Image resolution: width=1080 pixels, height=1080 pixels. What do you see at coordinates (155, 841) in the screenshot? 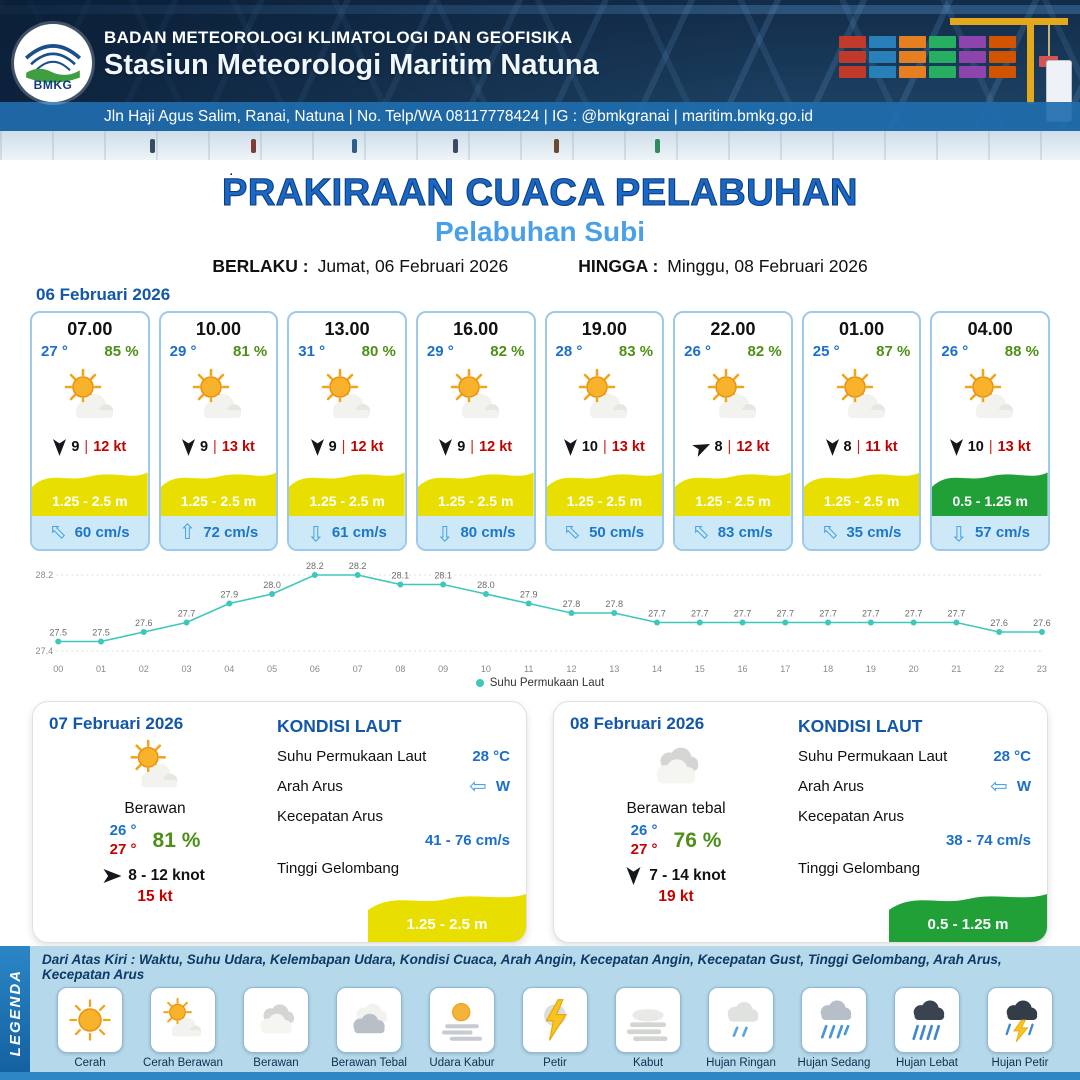
I see `temp-humidity-group: 26 ° 27 ° 81 %` at bounding box center [155, 841].